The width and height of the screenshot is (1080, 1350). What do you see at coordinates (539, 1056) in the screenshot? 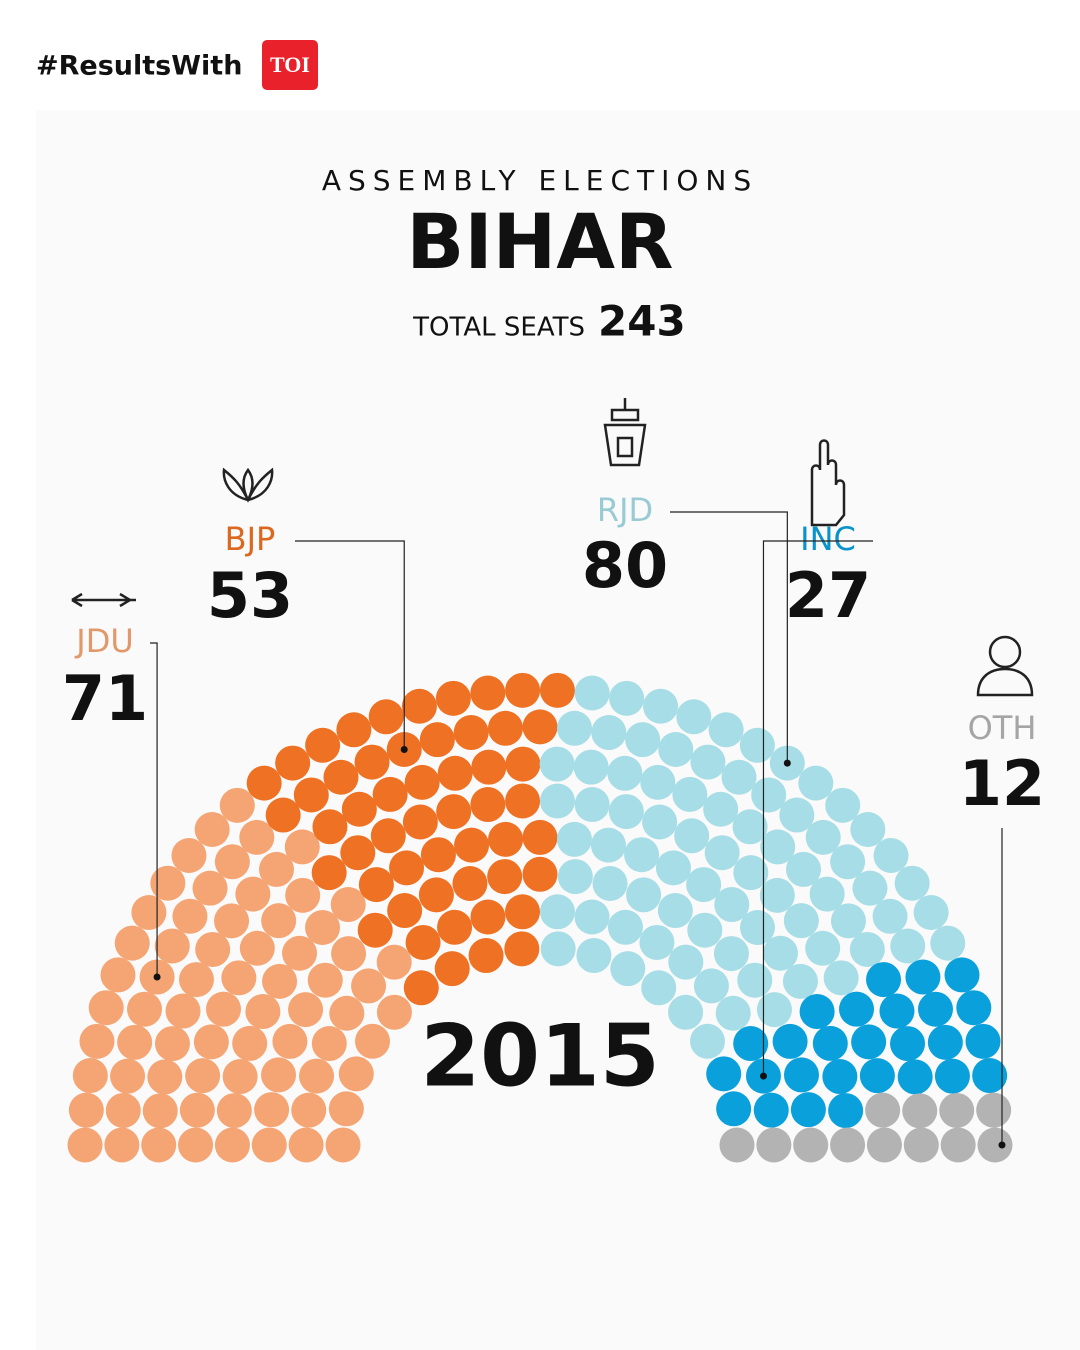
I see `center-label: 2015` at bounding box center [539, 1056].